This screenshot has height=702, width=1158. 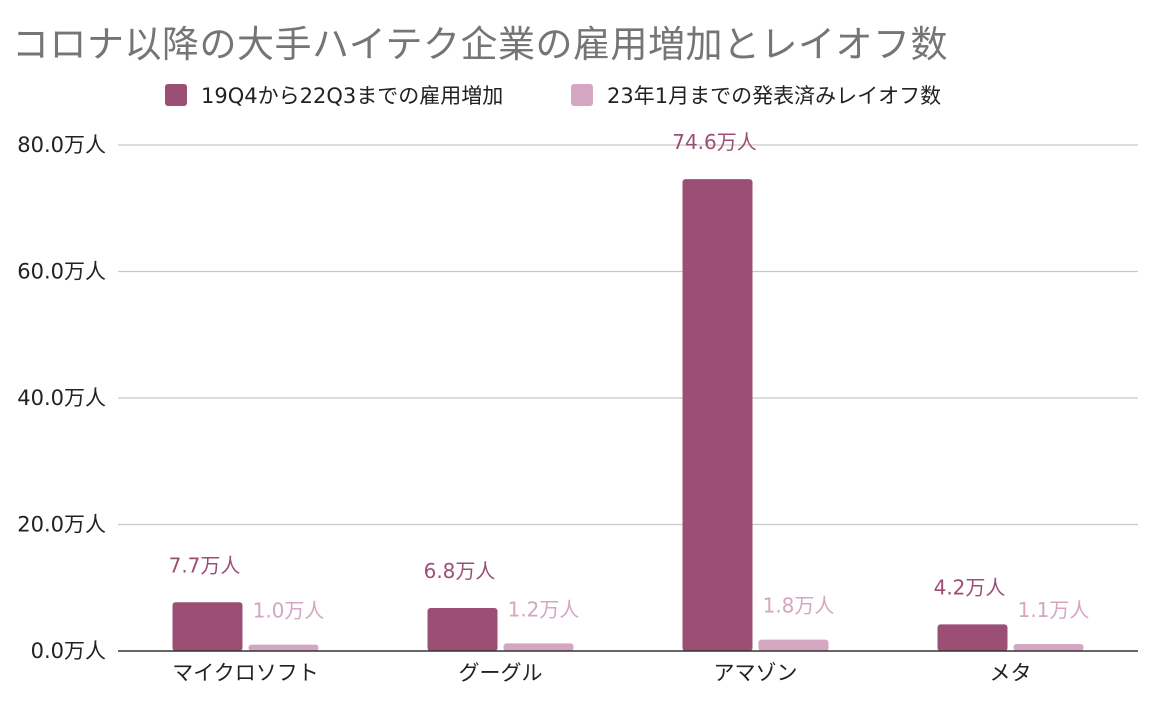 I want to click on y-tick-label: 20.0万人, so click(x=61, y=525).